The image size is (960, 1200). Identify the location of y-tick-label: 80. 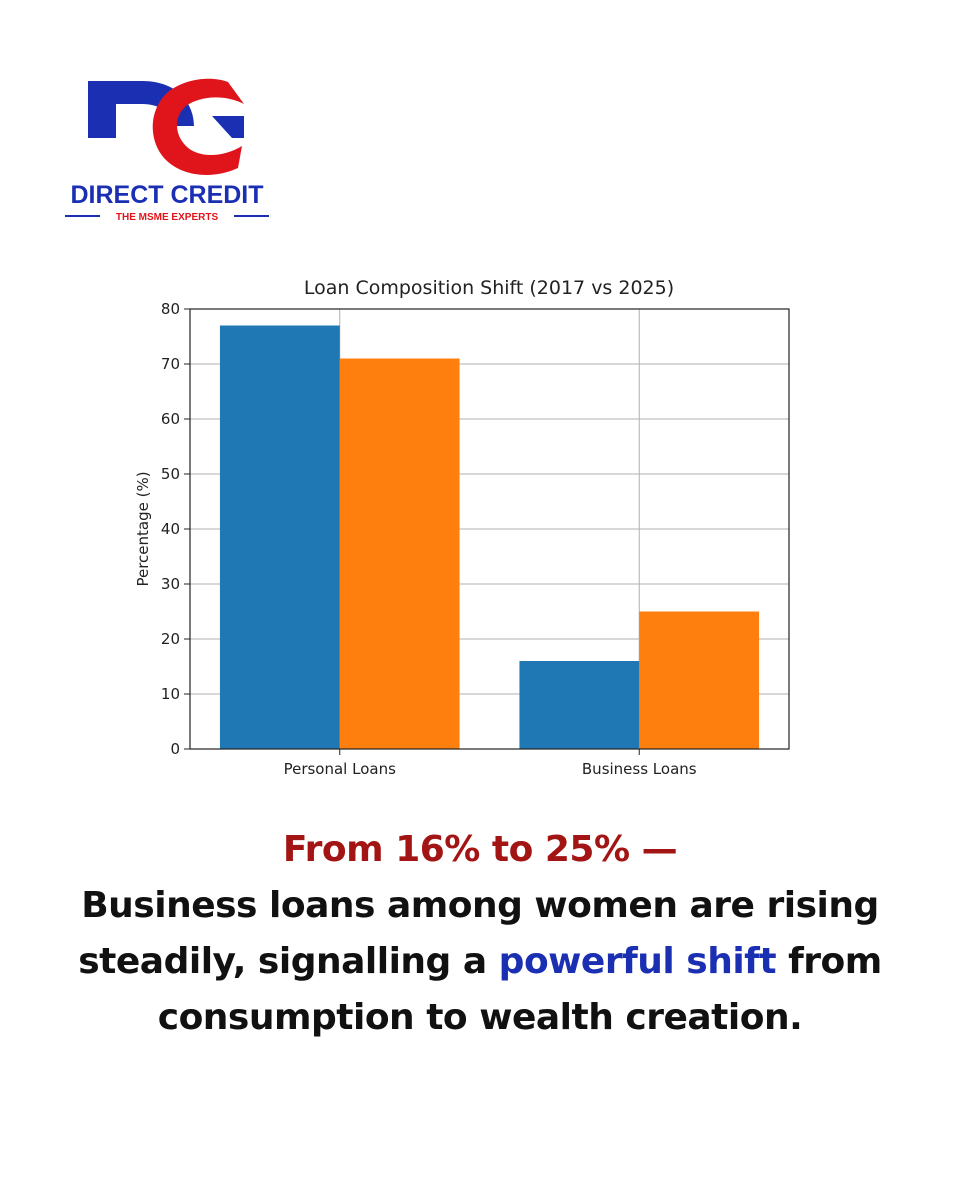
(170, 309).